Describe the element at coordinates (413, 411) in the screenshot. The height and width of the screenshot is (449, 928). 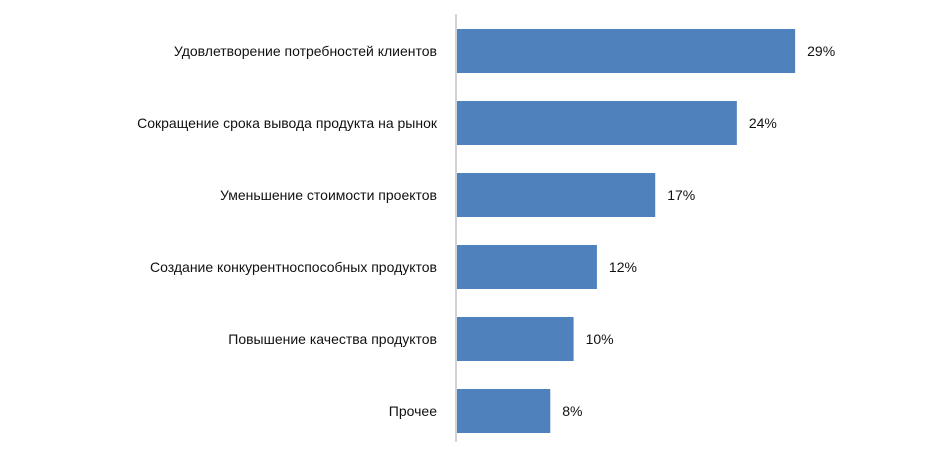
I see `category-label-6: Прочее` at that location.